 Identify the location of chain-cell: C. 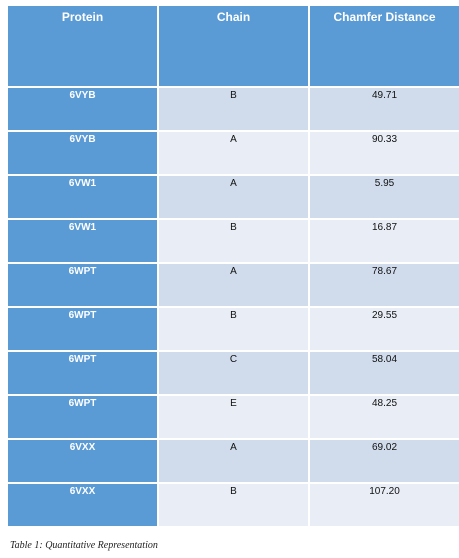
(233, 373).